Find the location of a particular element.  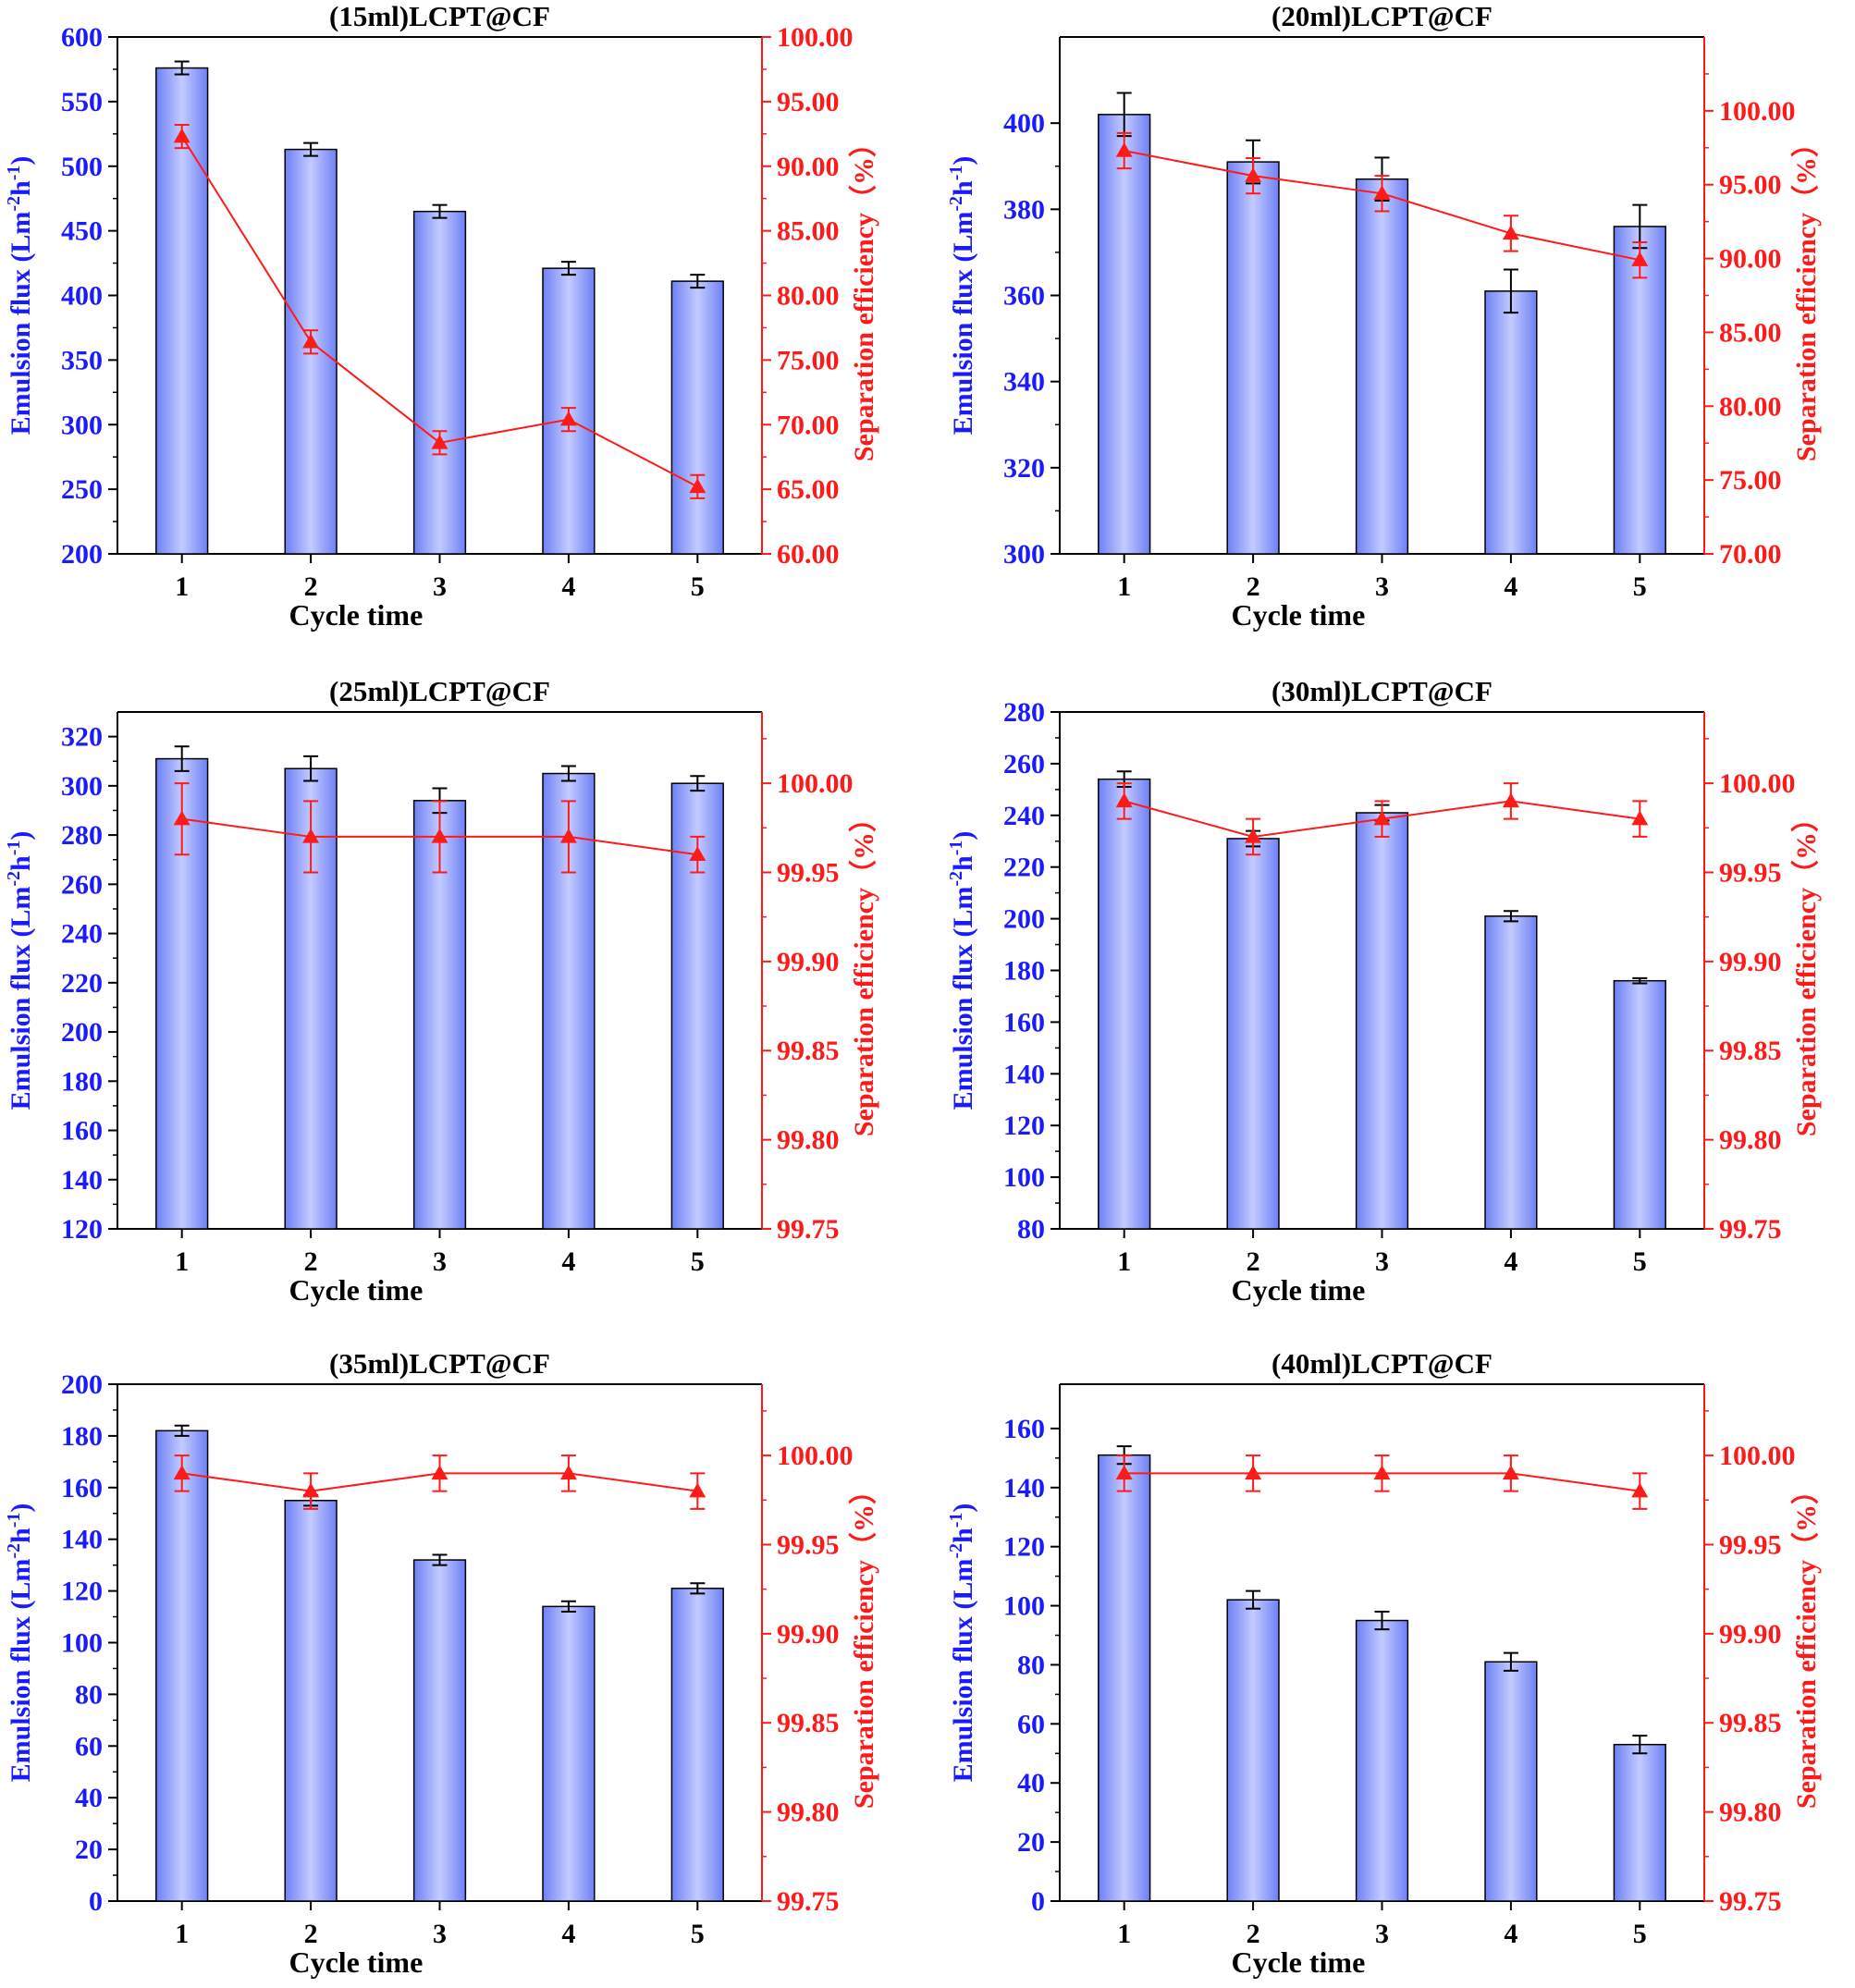

right-tick-label: 99.75 is located at coordinates (1751, 1229).